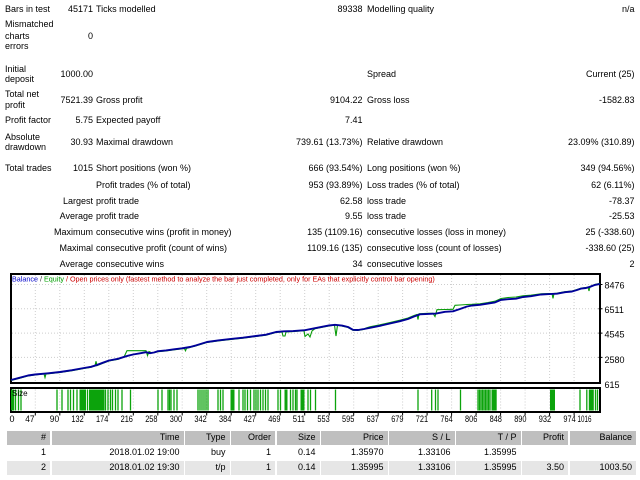  What do you see at coordinates (348, 419) in the screenshot?
I see `svg-text: 595` at bounding box center [348, 419].